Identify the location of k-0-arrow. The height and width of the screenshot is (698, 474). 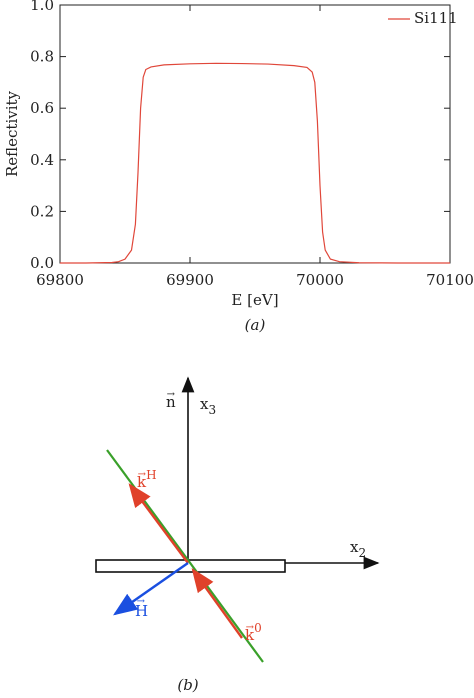
(217, 603).